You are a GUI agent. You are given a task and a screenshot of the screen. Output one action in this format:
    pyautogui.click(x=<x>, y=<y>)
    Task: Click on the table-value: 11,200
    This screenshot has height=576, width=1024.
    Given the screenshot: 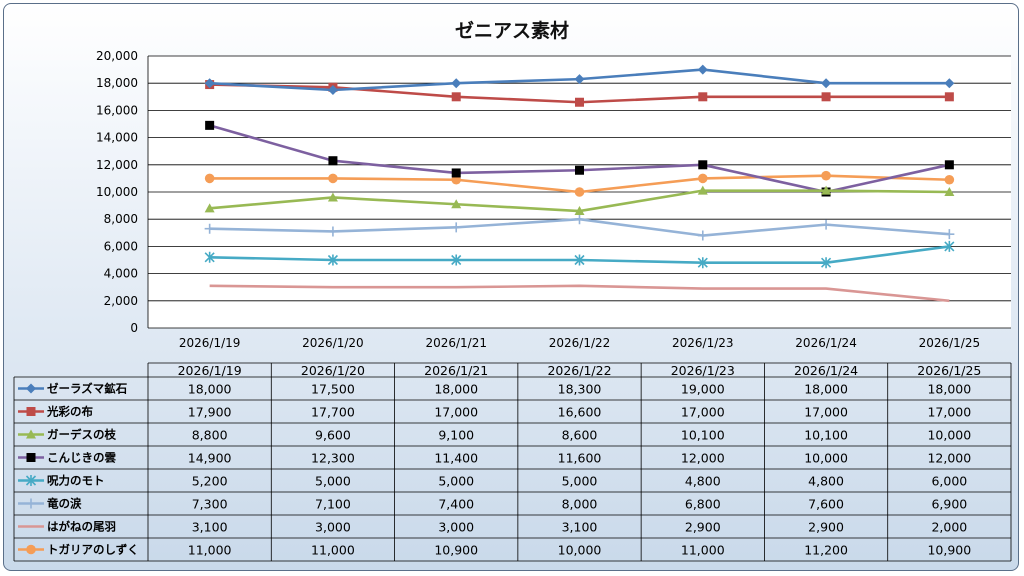 What is the action you would take?
    pyautogui.click(x=826, y=550)
    